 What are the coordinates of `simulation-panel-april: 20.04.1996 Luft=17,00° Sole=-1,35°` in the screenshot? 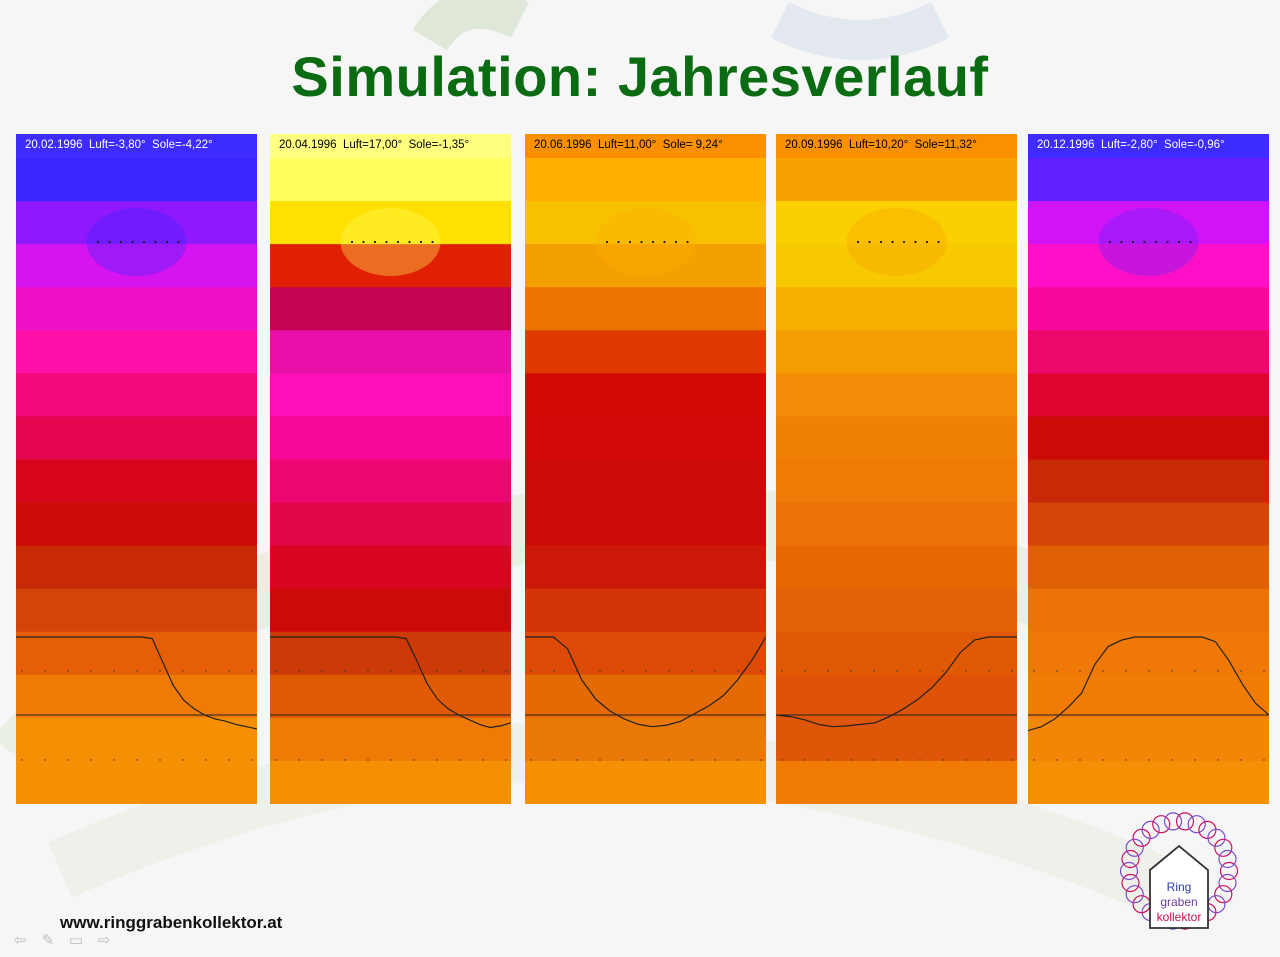 It's located at (390, 469).